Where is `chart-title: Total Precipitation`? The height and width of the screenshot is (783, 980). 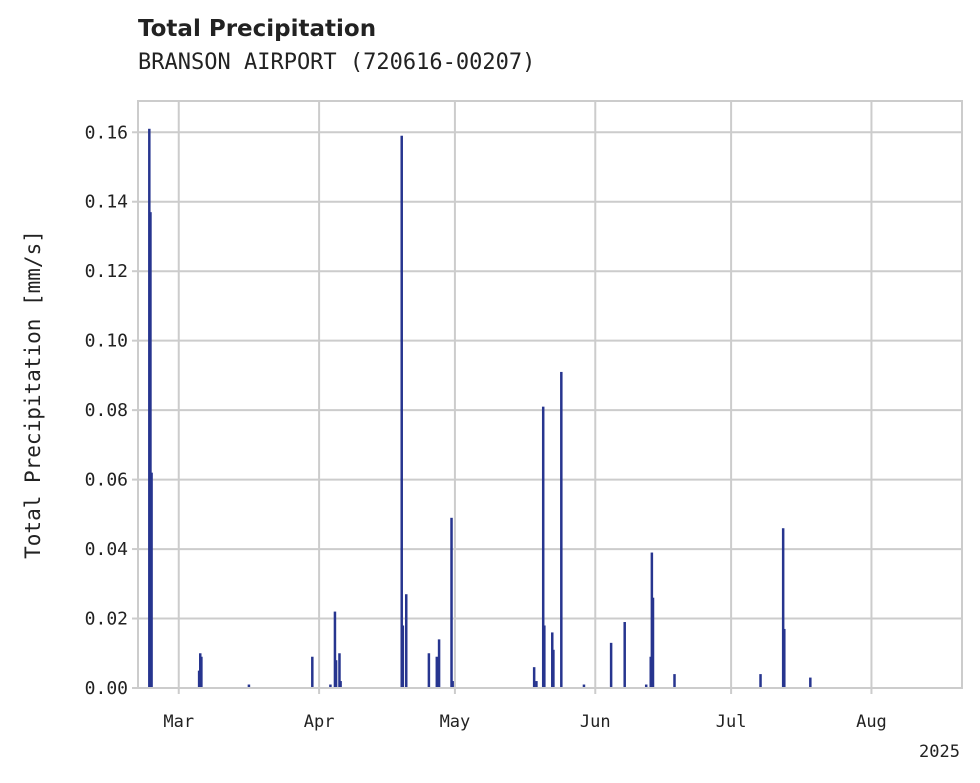
chart-title: Total Precipitation is located at coordinates (257, 29).